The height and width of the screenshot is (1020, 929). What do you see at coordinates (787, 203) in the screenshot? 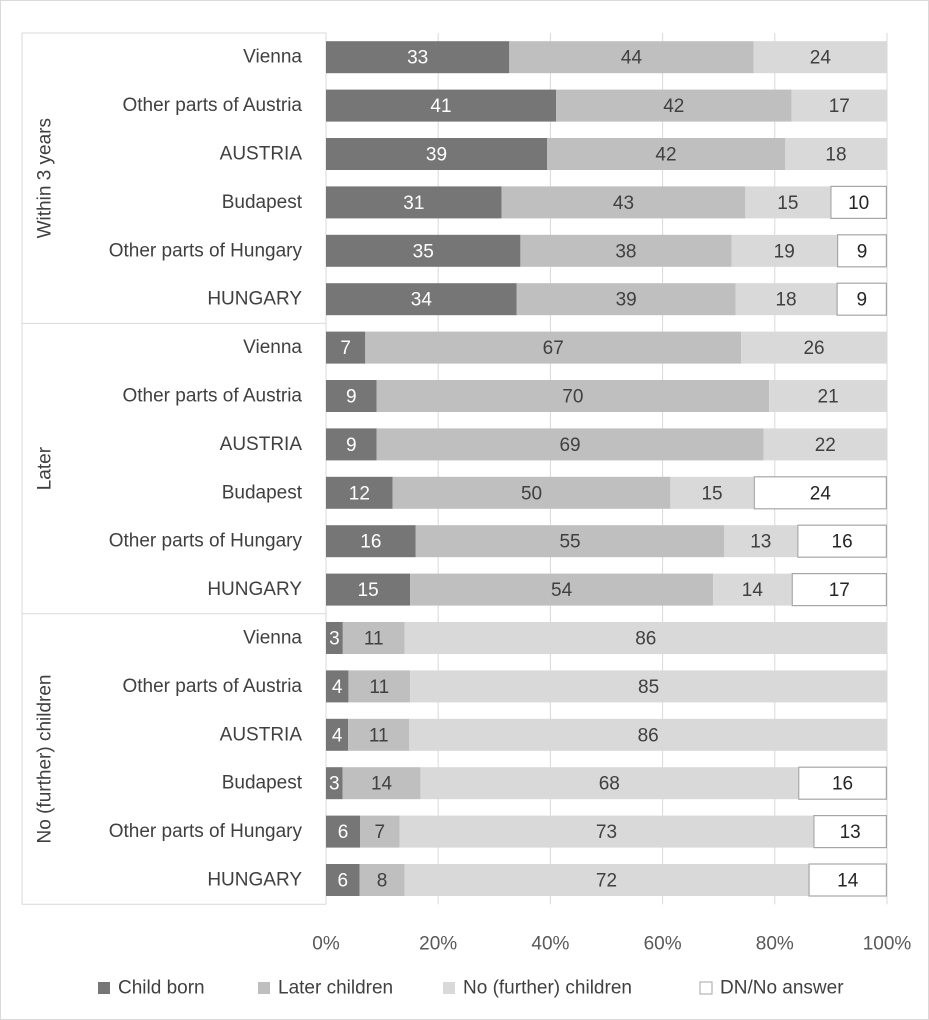
I see `data-label: 15` at bounding box center [787, 203].